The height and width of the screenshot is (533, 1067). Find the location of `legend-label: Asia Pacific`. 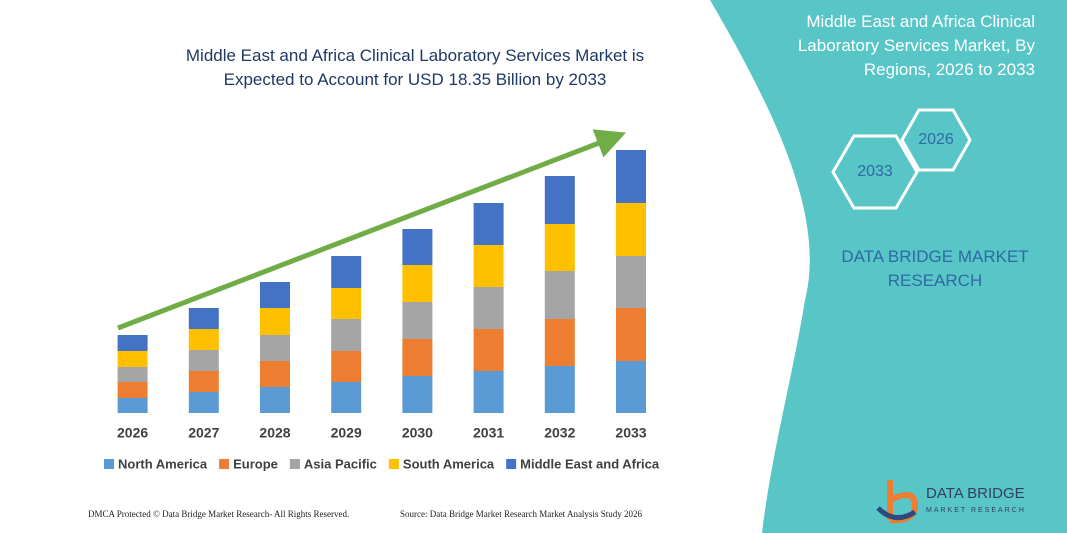

legend-label: Asia Pacific is located at coordinates (340, 463).